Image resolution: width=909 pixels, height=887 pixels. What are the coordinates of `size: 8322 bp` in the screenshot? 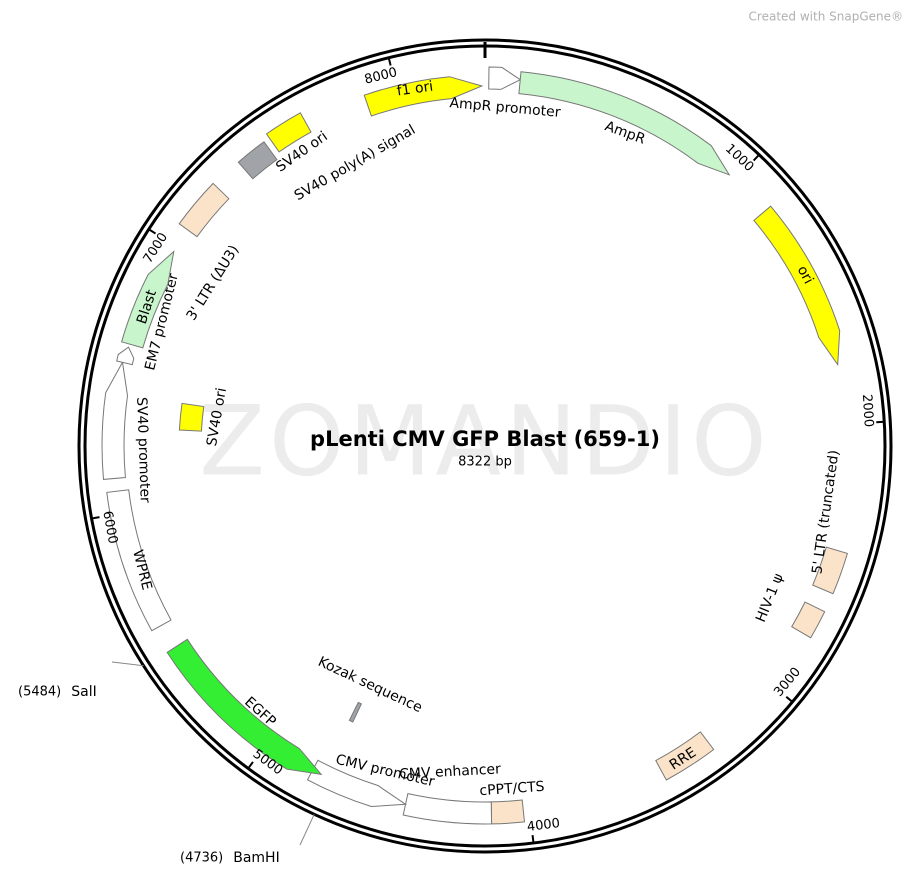 It's located at (485, 462).